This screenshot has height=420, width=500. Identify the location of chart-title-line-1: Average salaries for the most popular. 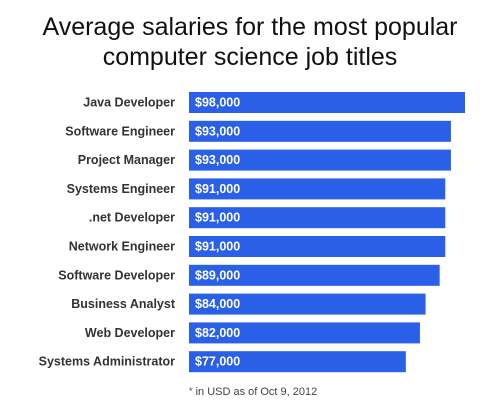
(250, 27).